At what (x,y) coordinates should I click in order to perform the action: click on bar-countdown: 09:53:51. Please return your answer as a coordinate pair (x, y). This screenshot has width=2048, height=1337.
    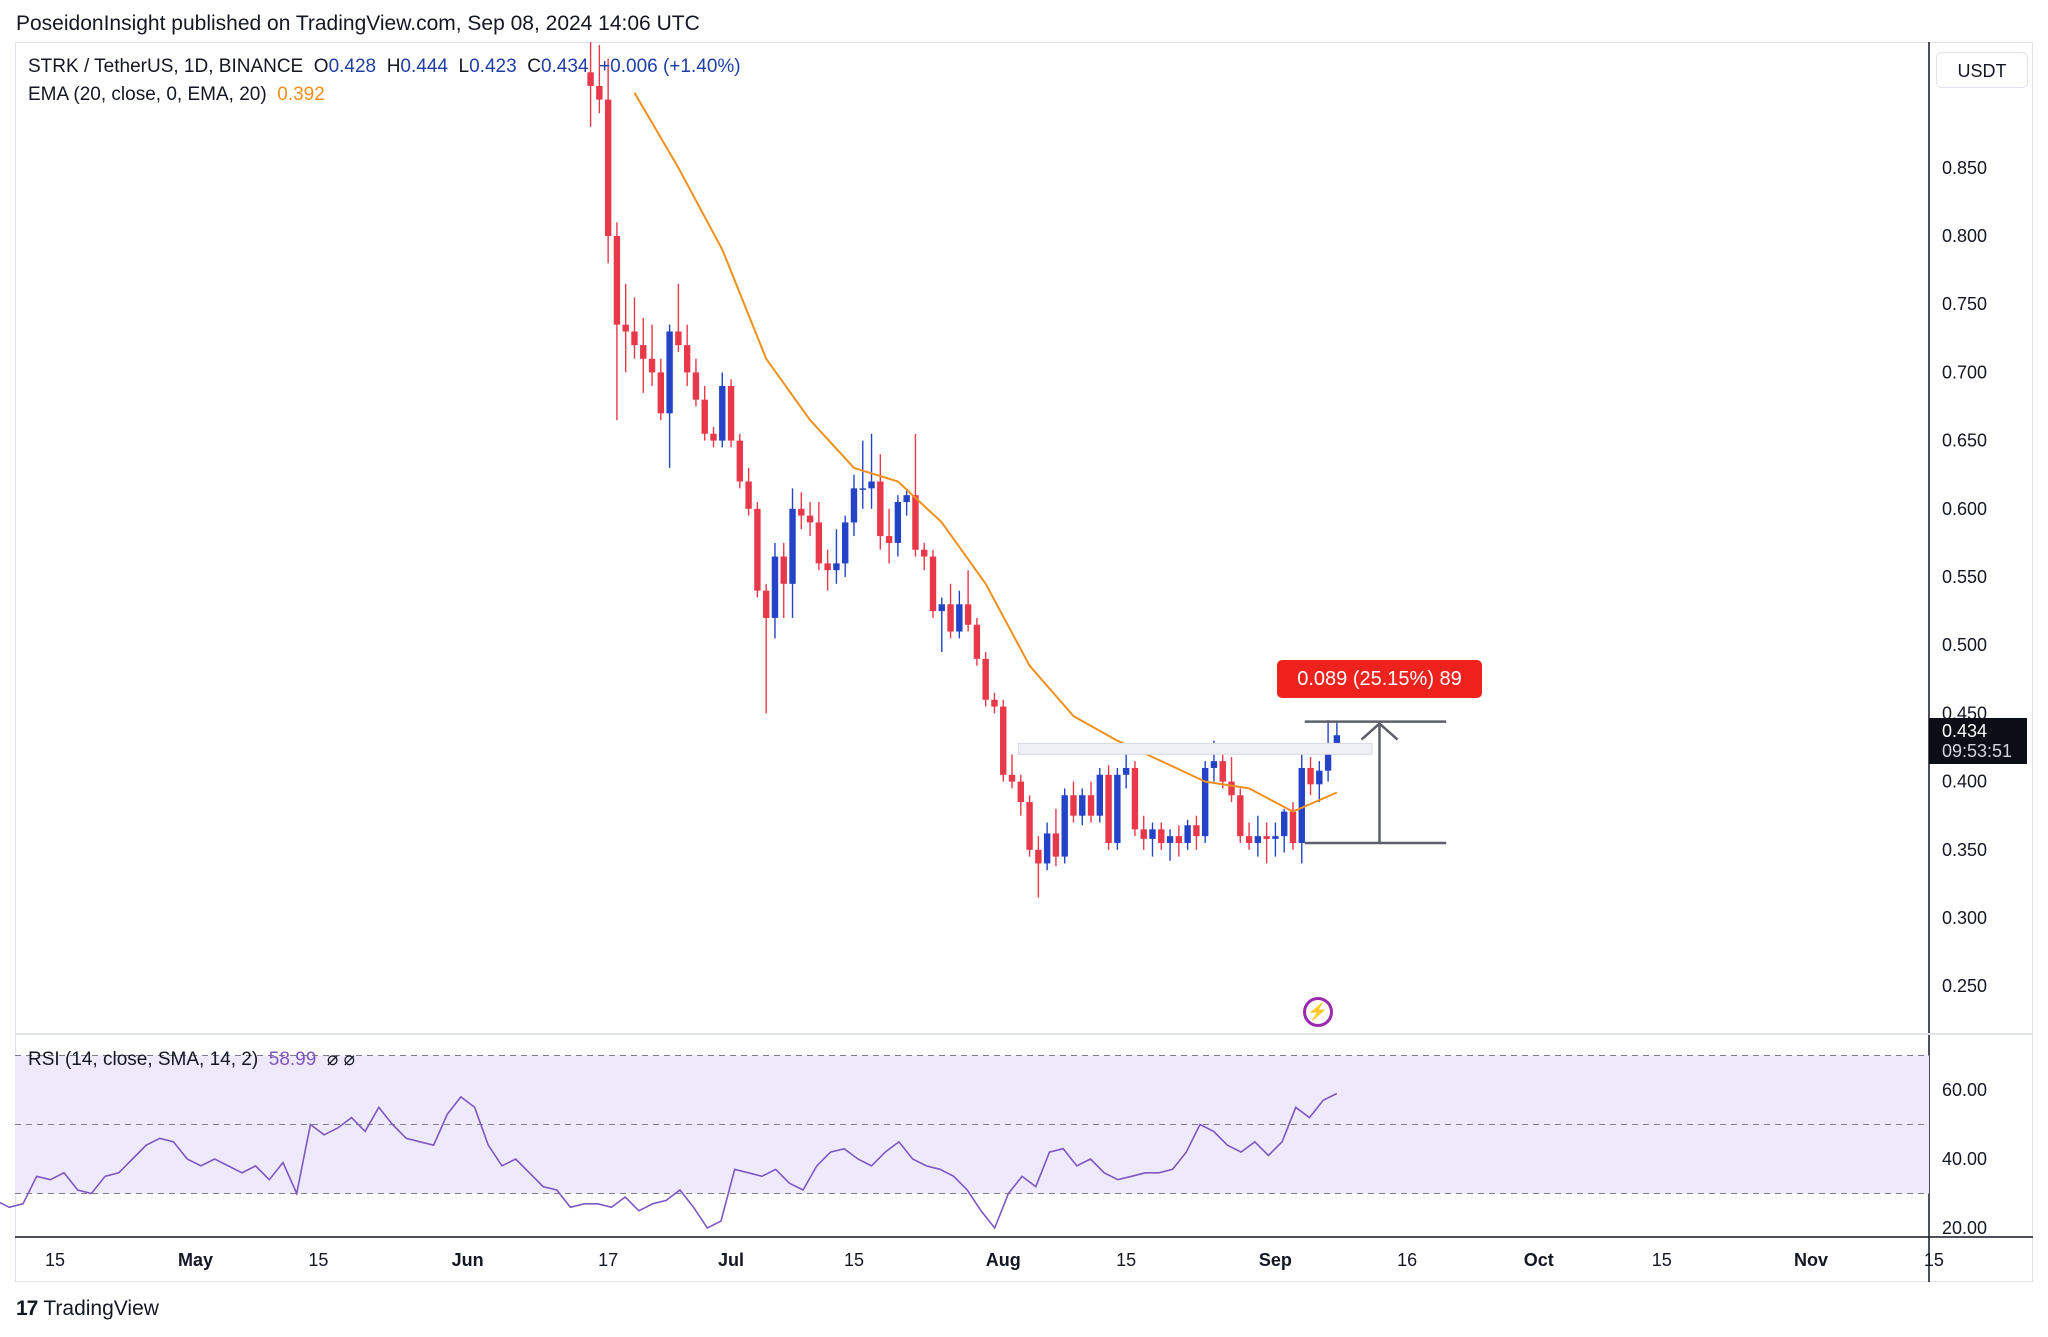
    Looking at the image, I should click on (1977, 751).